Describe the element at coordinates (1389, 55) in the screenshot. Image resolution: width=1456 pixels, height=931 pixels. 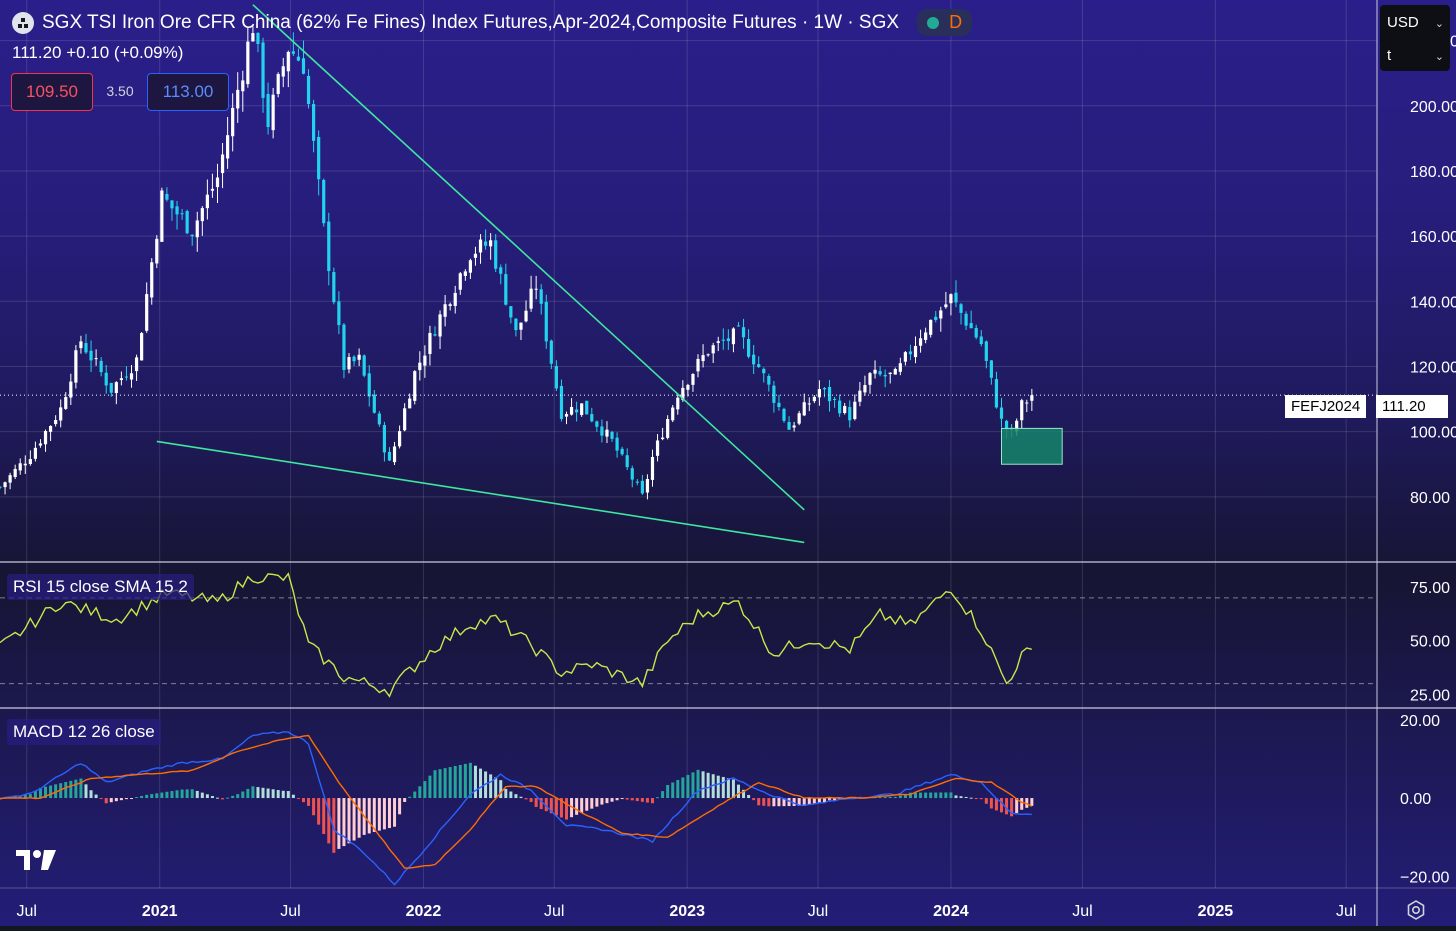
I see `unit-label: t` at that location.